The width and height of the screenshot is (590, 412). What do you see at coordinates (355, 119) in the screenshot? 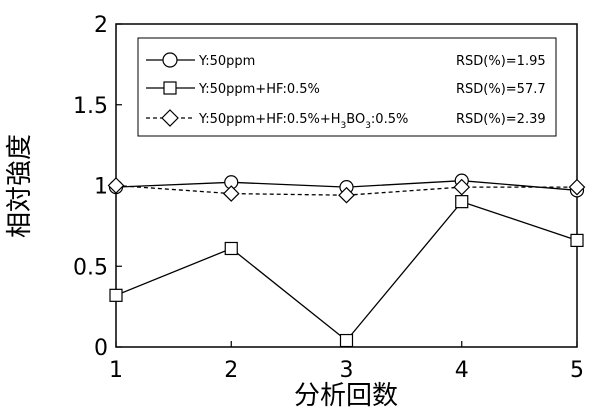
I see `legend-label-s3-part2: BO` at bounding box center [355, 119].